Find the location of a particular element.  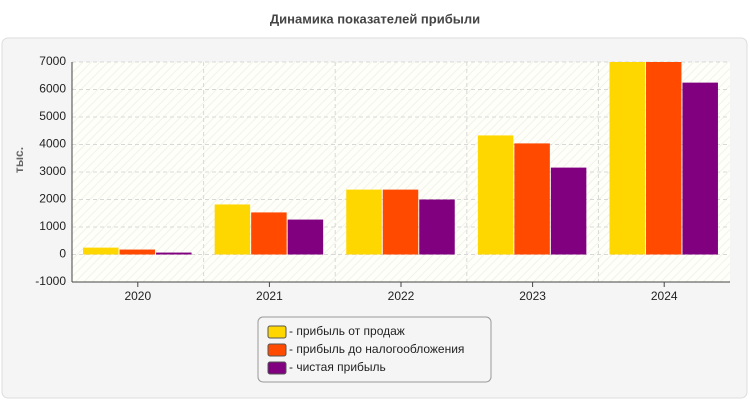

y-tick-label: 3000 is located at coordinates (52, 171).